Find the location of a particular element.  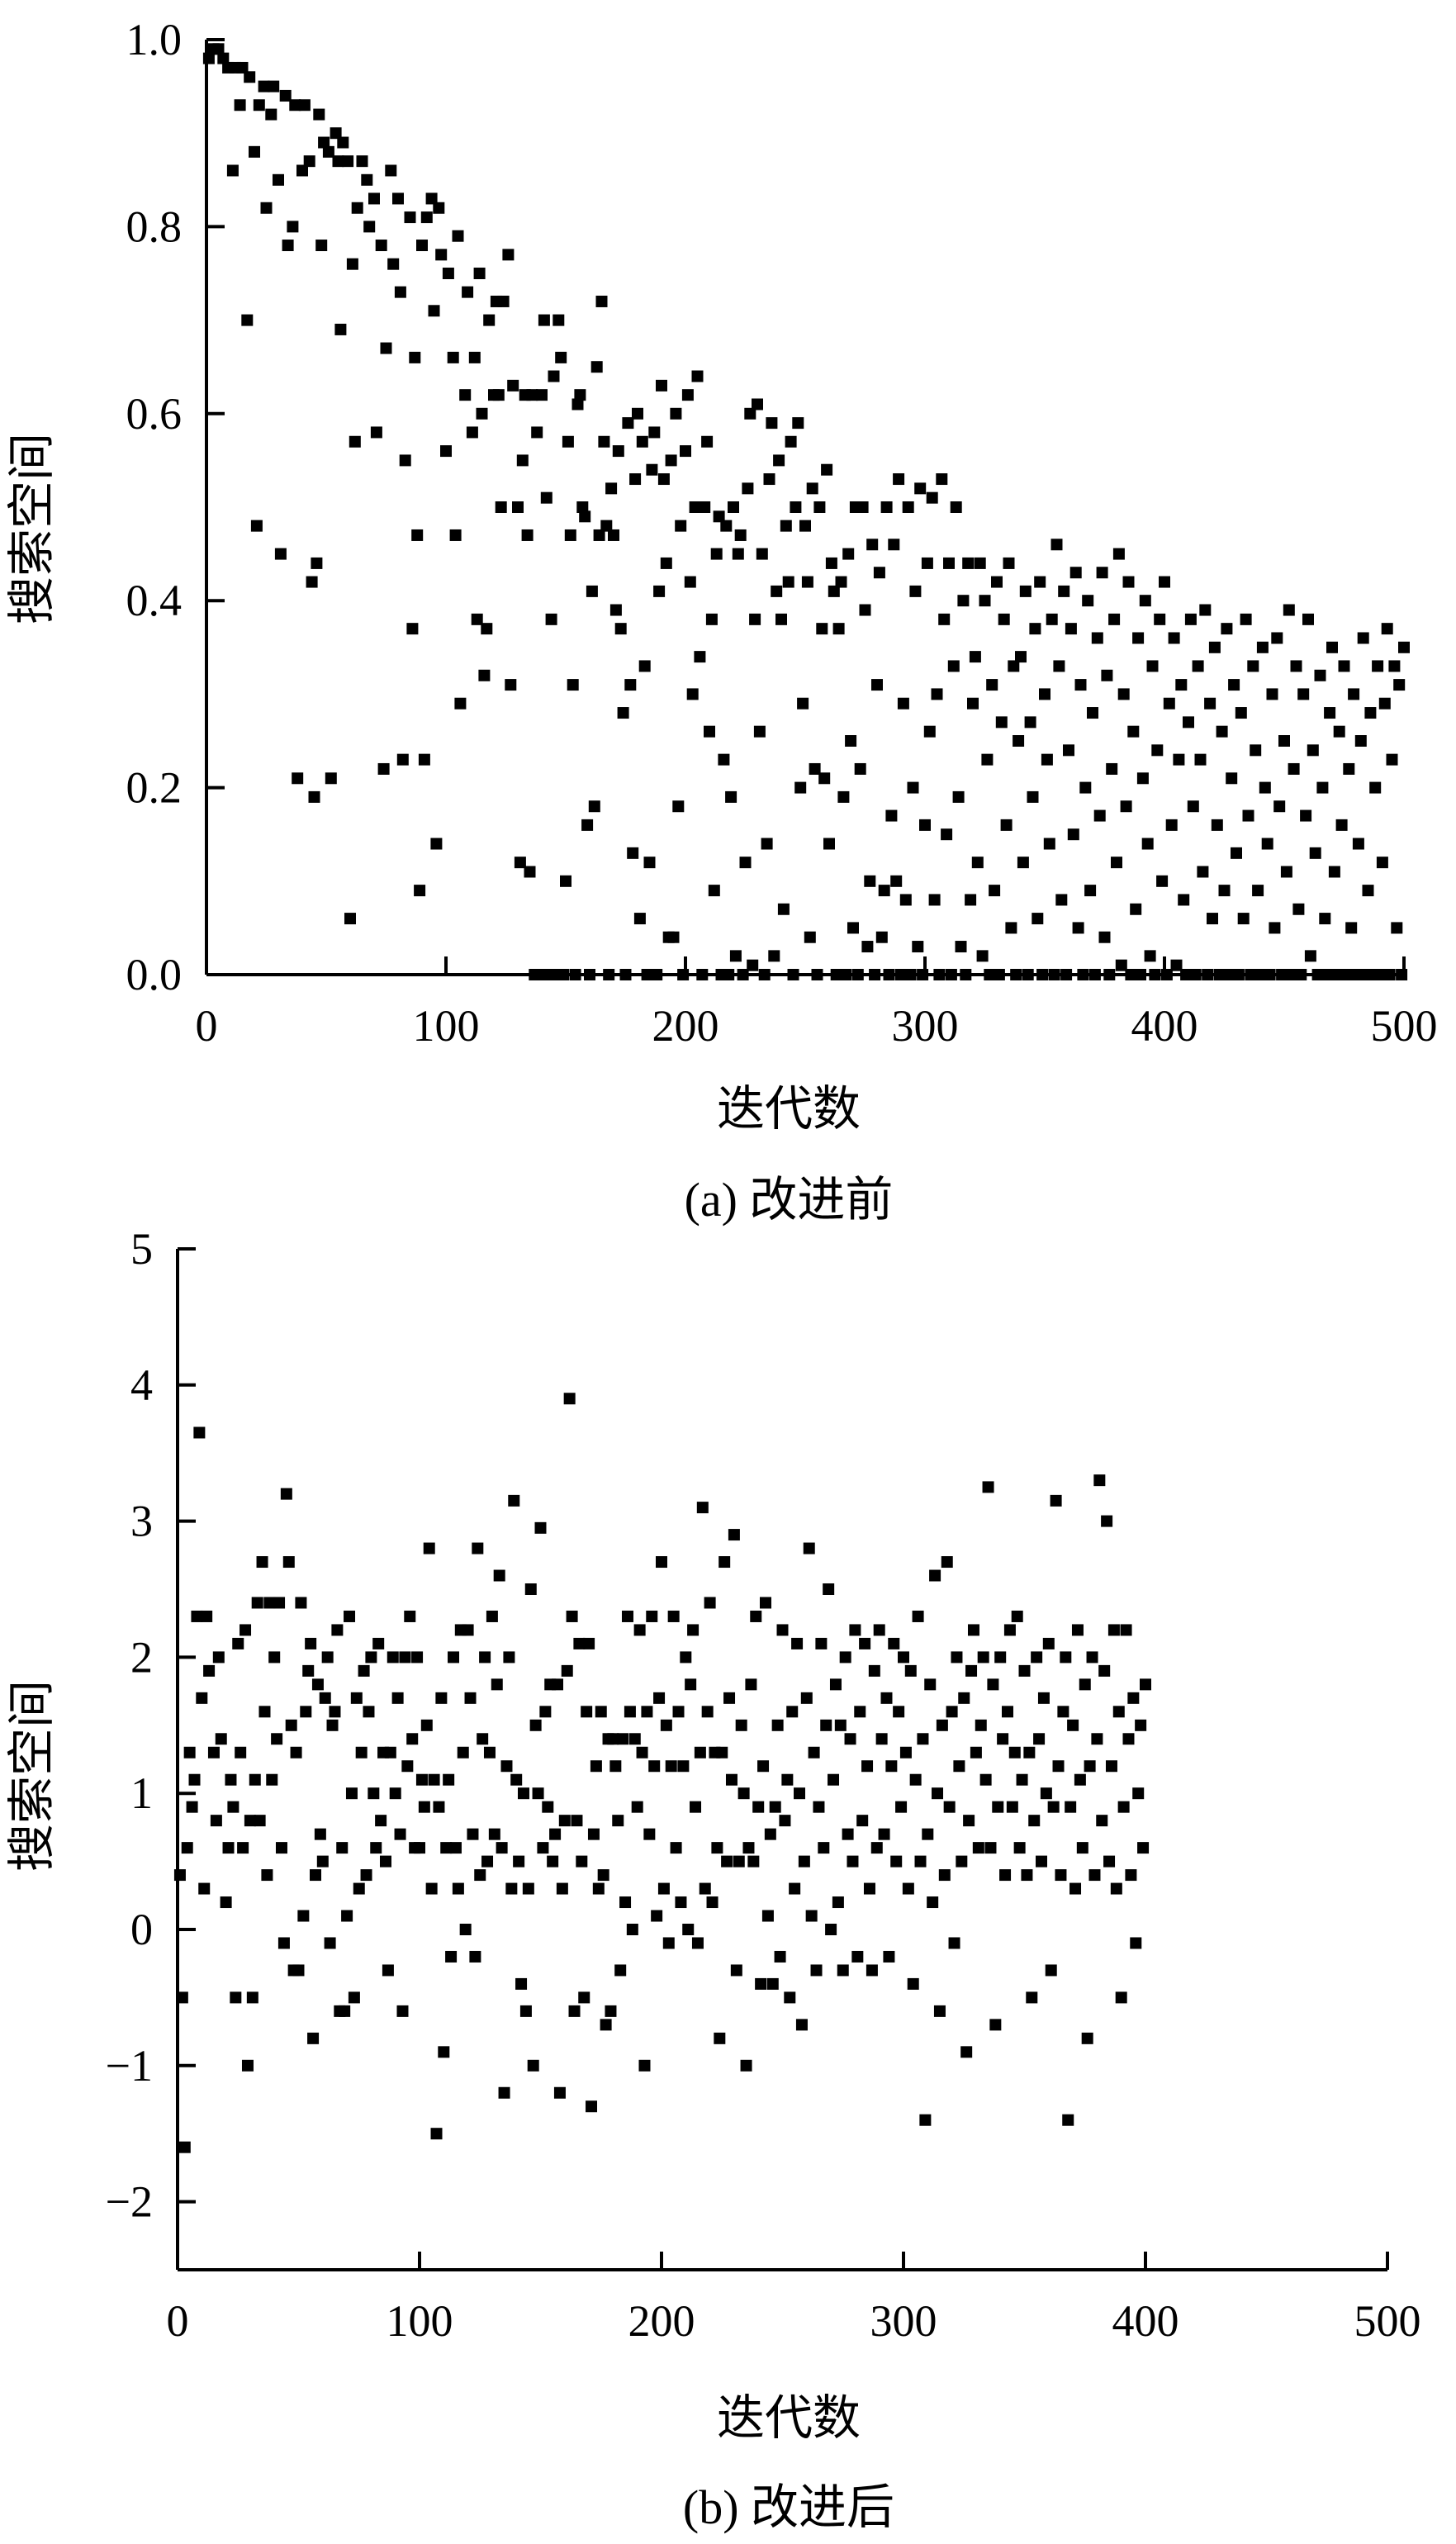

chart-before-y-tick-label: 0.0 is located at coordinates (154, 975).